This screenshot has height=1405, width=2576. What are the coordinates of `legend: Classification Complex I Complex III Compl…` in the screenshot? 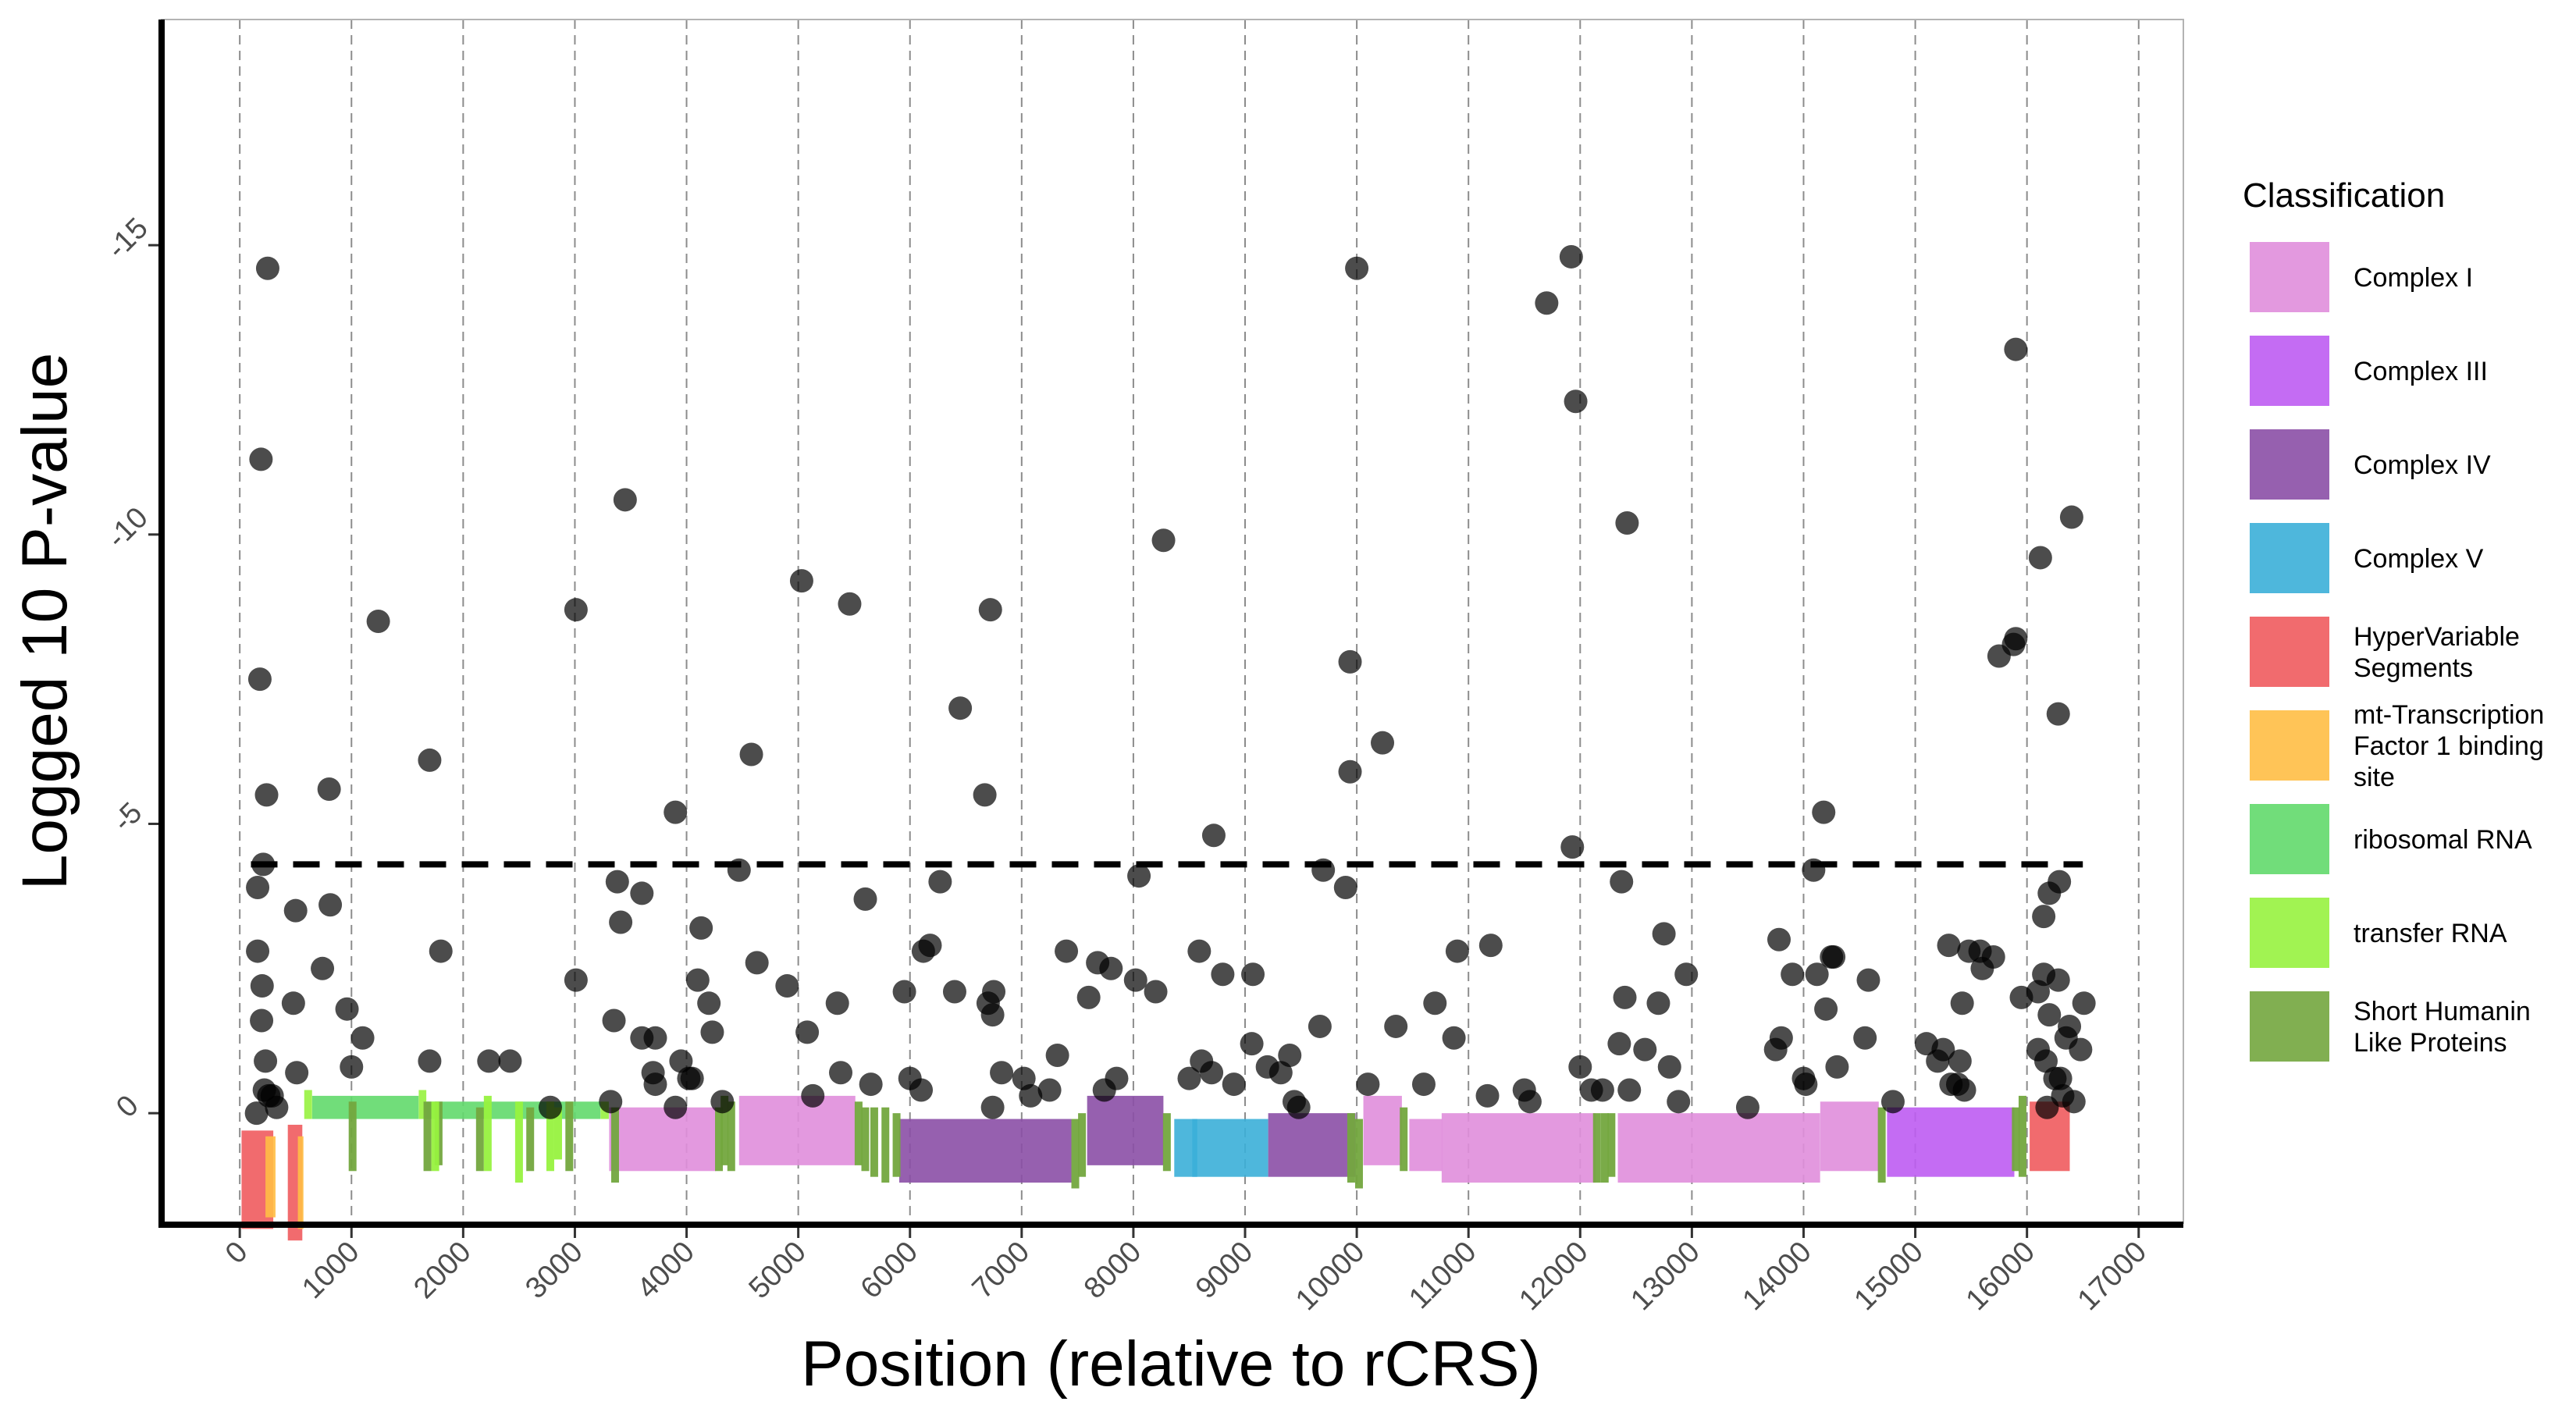 It's located at (2393, 619).